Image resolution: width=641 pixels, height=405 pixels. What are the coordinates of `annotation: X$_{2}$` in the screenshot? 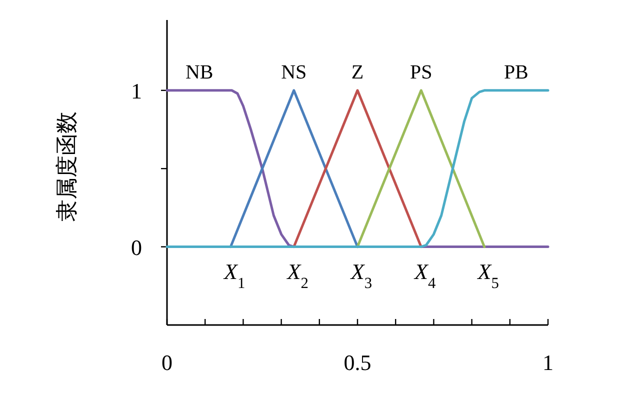 It's located at (297, 275).